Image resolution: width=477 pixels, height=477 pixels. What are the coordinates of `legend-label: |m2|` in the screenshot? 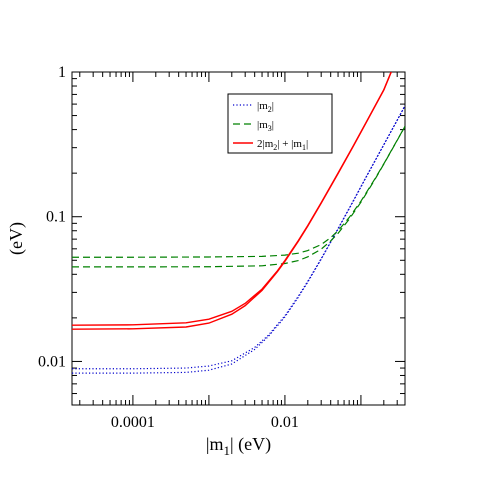 It's located at (265, 107).